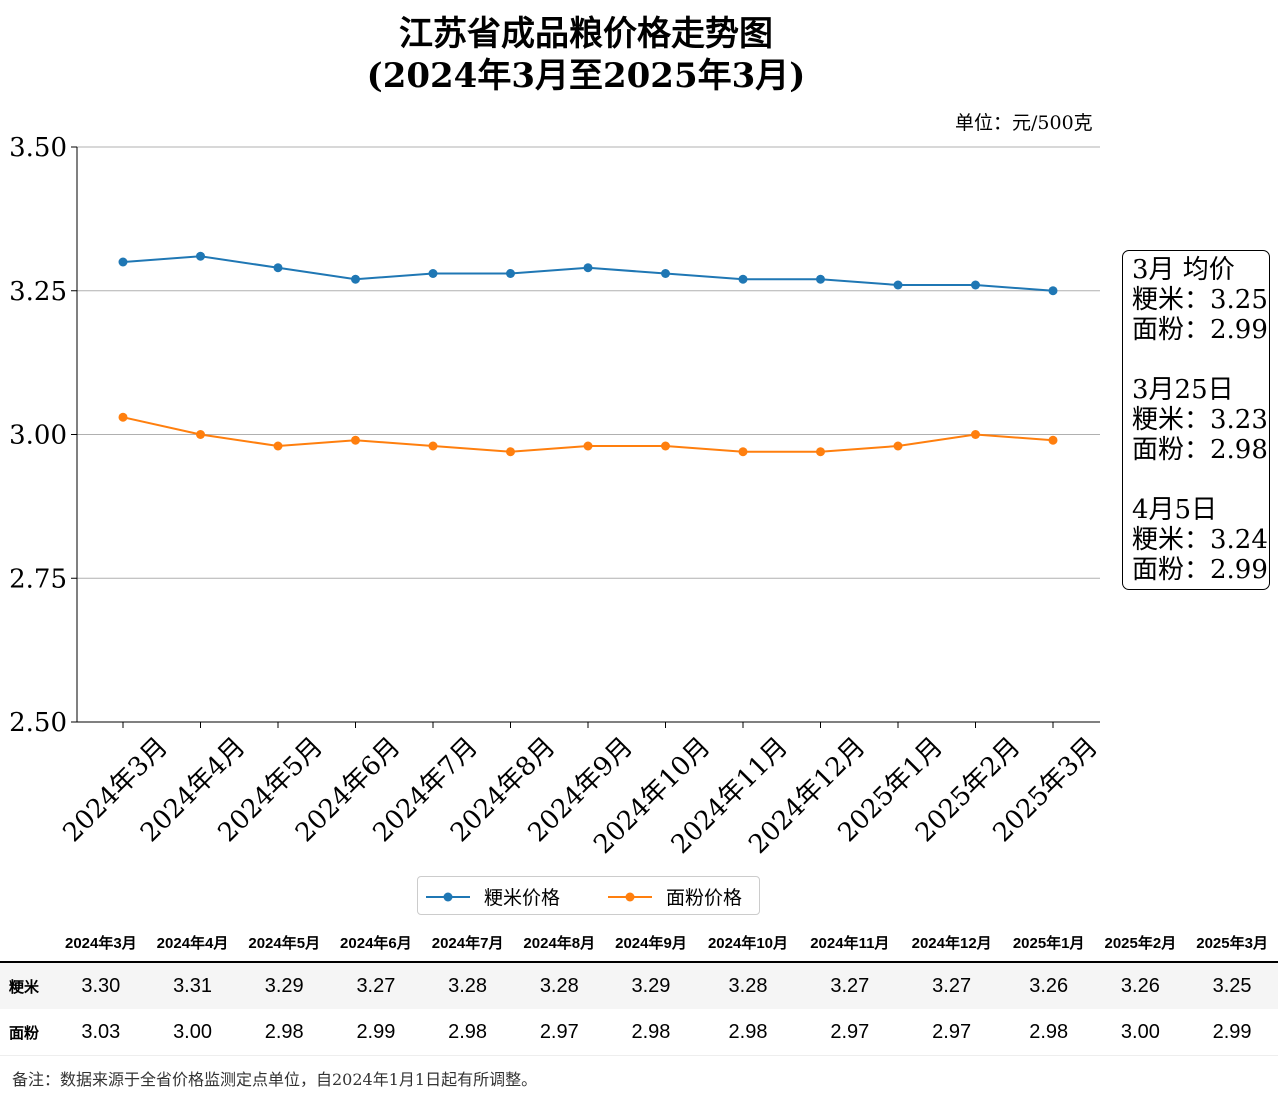 This screenshot has height=1106, width=1278. What do you see at coordinates (1200, 450) in the screenshot?
I see `annotation-line: 面粉：2.98` at bounding box center [1200, 450].